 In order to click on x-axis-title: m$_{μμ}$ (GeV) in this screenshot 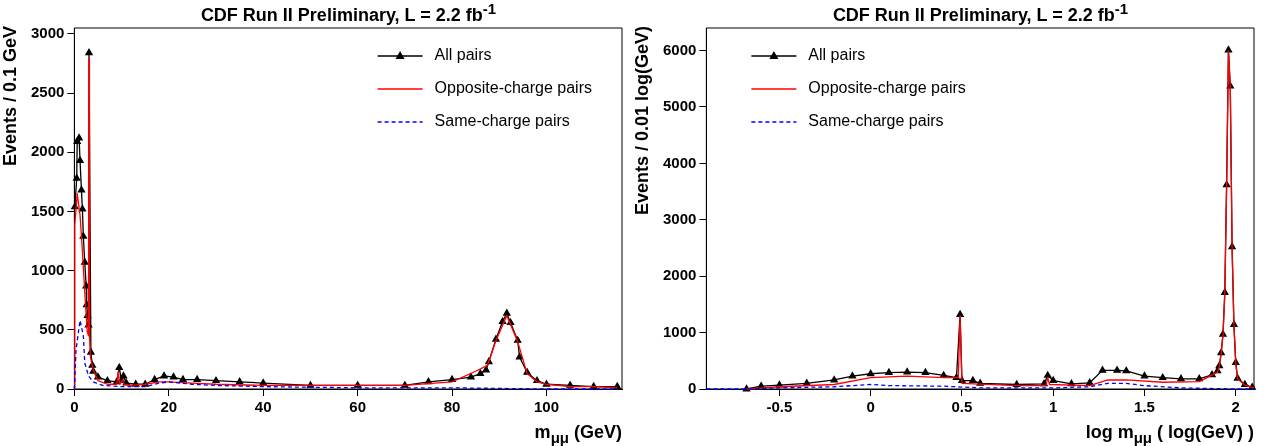, I will do `click(578, 434)`.